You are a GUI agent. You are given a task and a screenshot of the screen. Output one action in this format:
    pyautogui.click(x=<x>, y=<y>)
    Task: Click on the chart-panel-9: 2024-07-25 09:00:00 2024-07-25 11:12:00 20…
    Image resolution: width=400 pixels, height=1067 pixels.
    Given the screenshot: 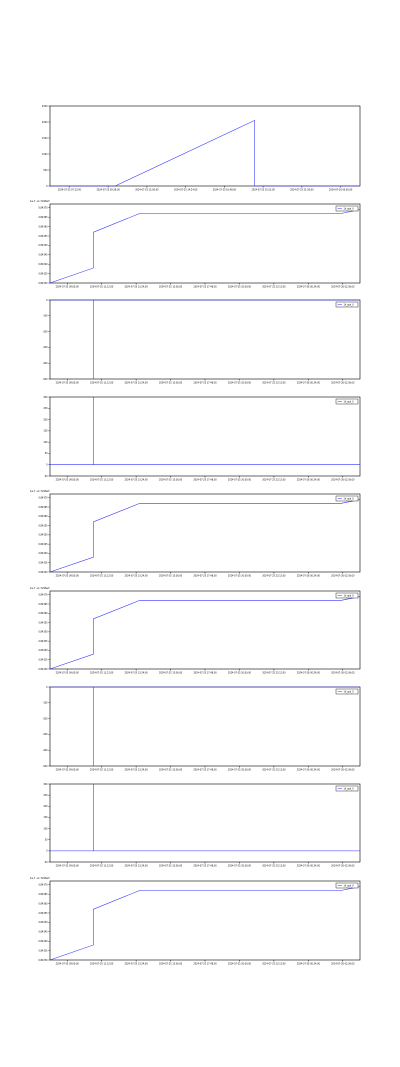 What is the action you would take?
    pyautogui.click(x=195, y=921)
    